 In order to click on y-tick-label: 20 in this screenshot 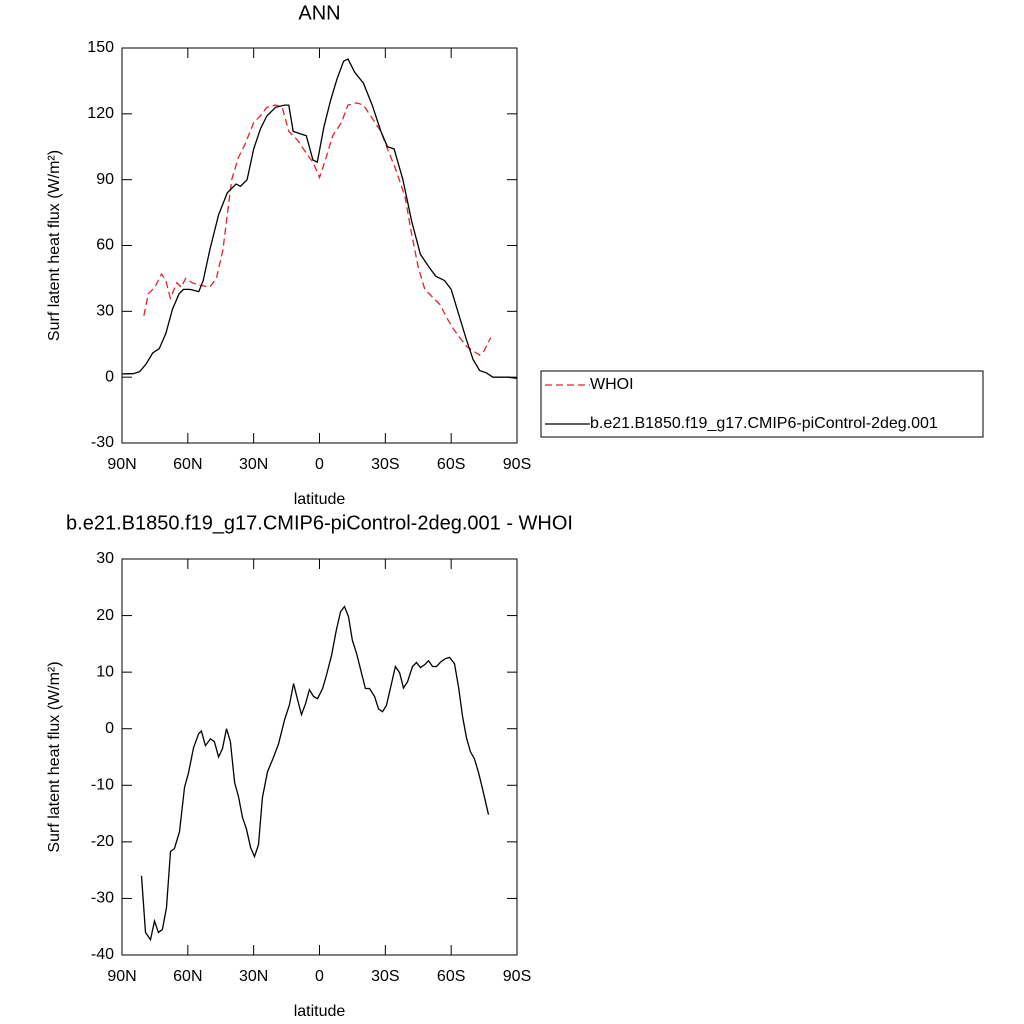, I will do `click(105, 615)`.